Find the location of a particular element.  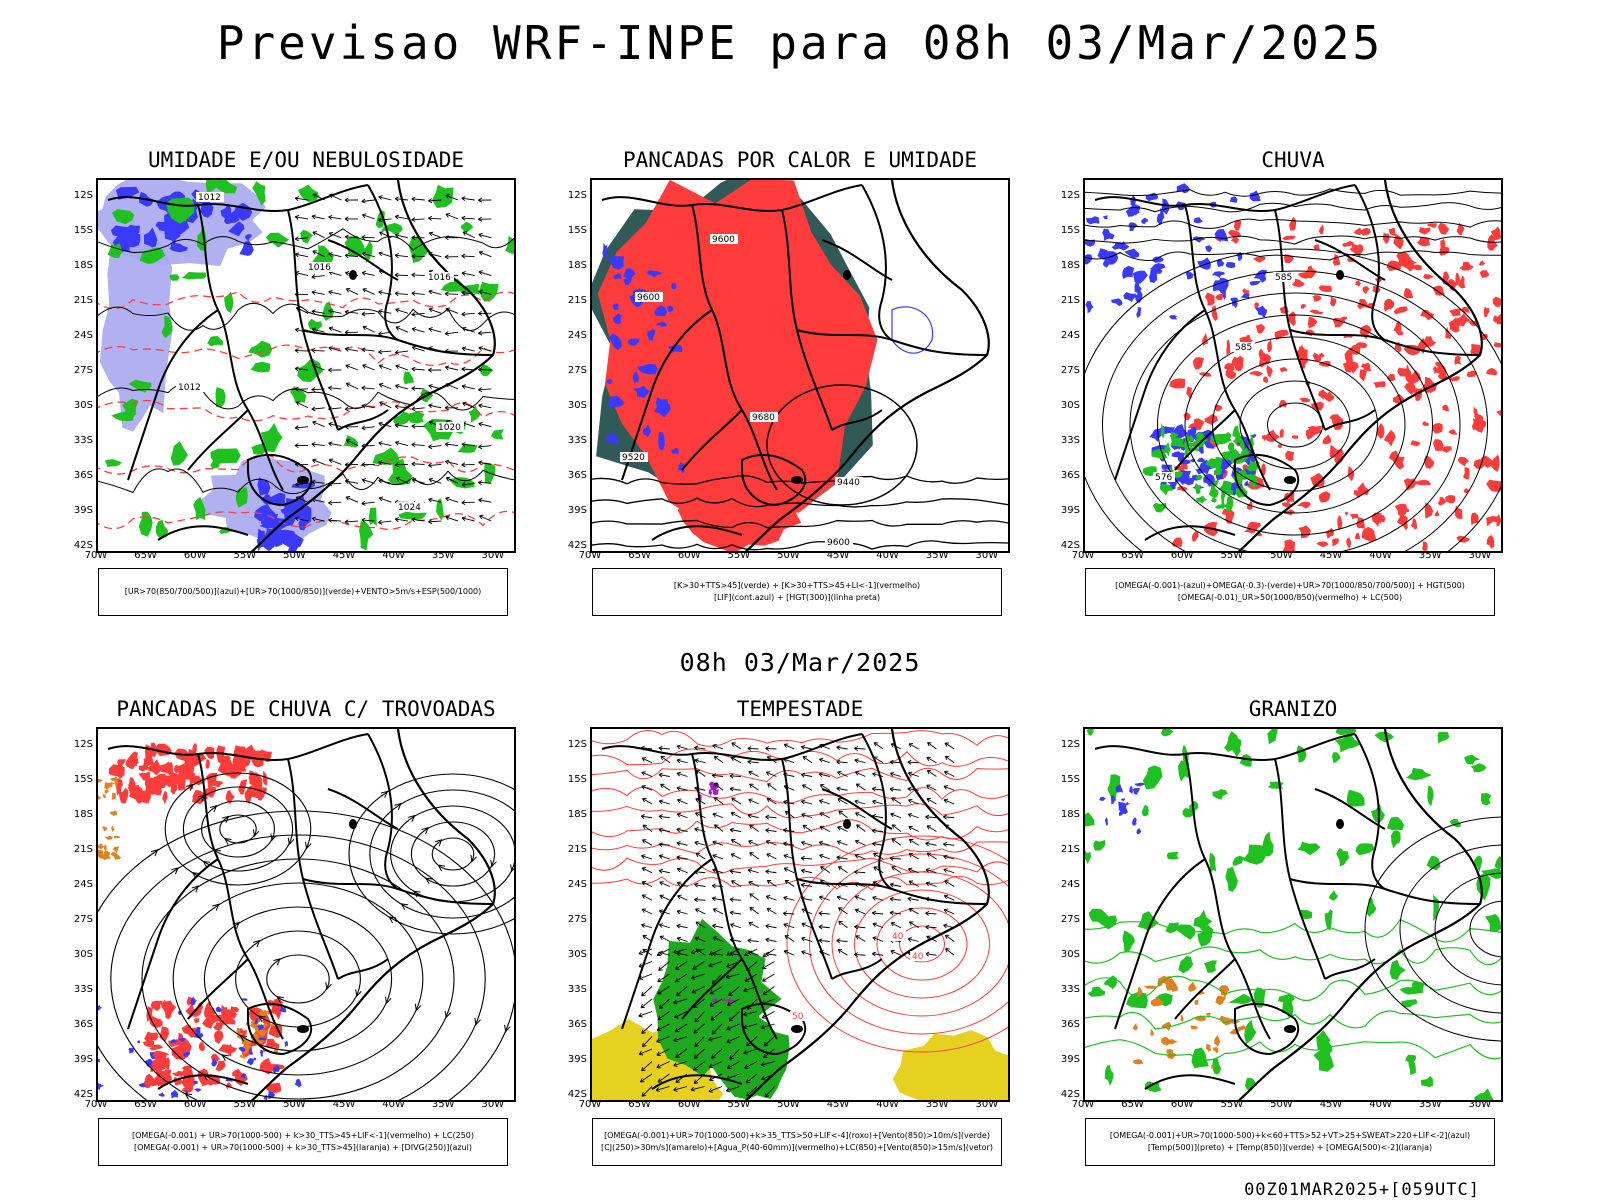

longitude-tick-label: 60W is located at coordinates (1182, 1104).